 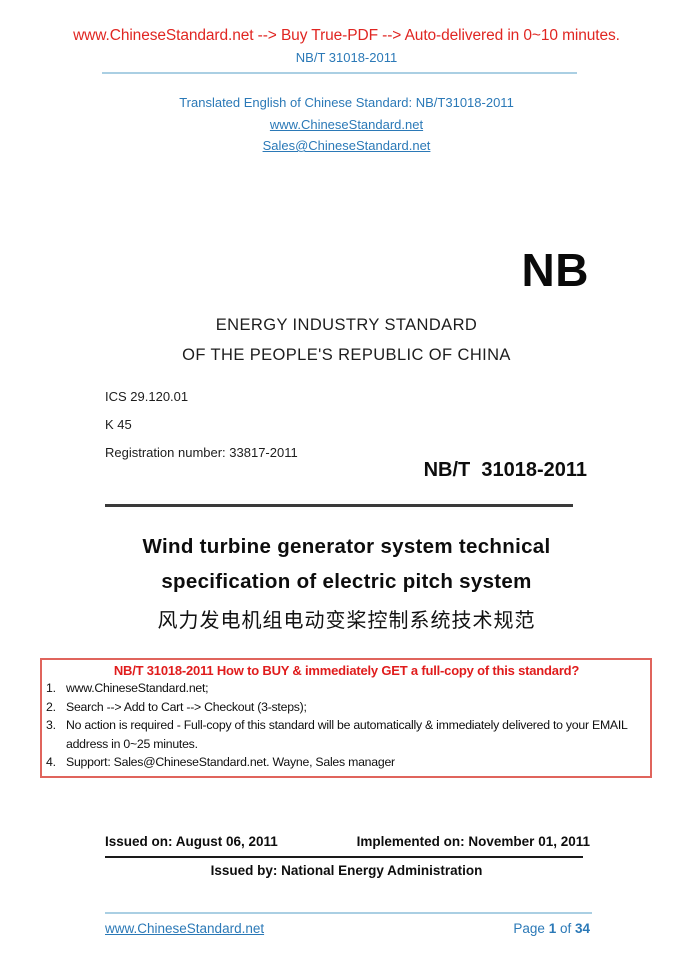 I want to click on buy-step-number: 3., so click(x=51, y=725).